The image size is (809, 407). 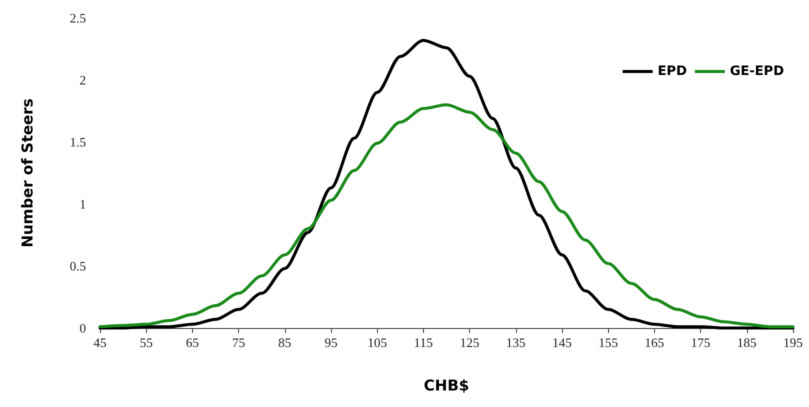 I want to click on y-axis-title: Number of Steers, so click(x=27, y=173).